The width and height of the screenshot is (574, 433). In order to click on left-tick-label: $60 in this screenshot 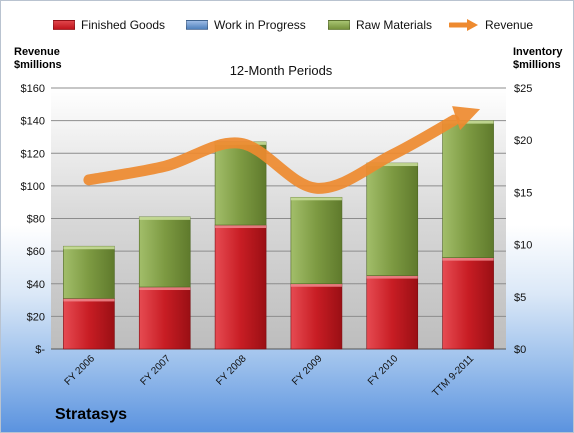, I will do `click(36, 252)`.